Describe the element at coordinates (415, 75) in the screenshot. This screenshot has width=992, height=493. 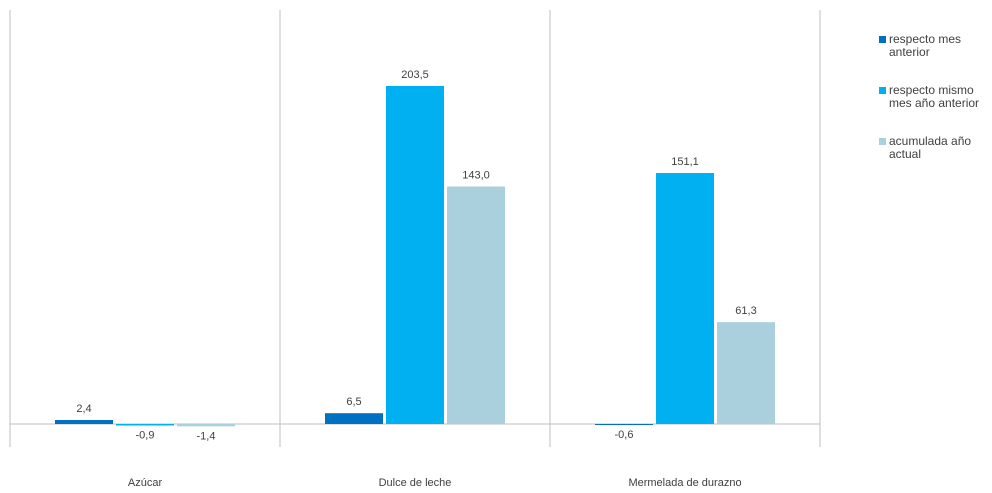
I see `data-label: 203,5` at that location.